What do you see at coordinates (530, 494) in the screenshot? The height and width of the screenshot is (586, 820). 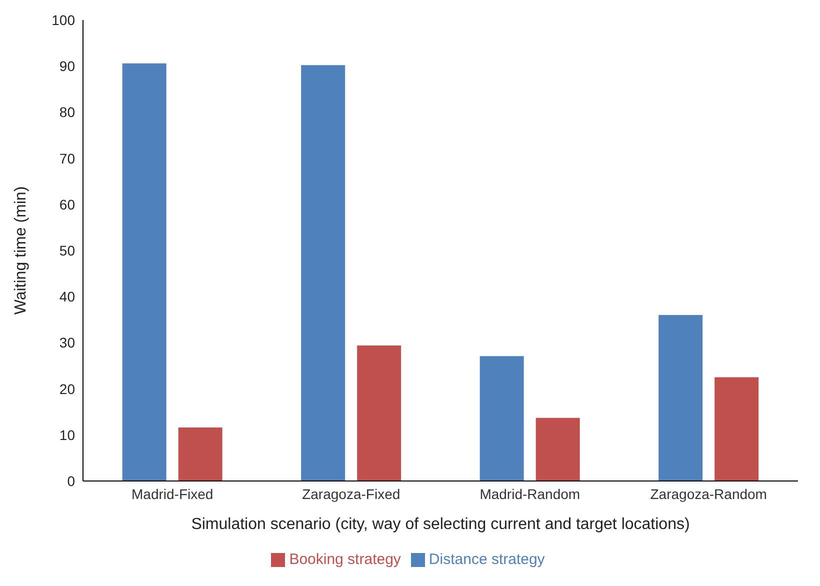 I see `x-tick-label: Madrid-Random` at bounding box center [530, 494].